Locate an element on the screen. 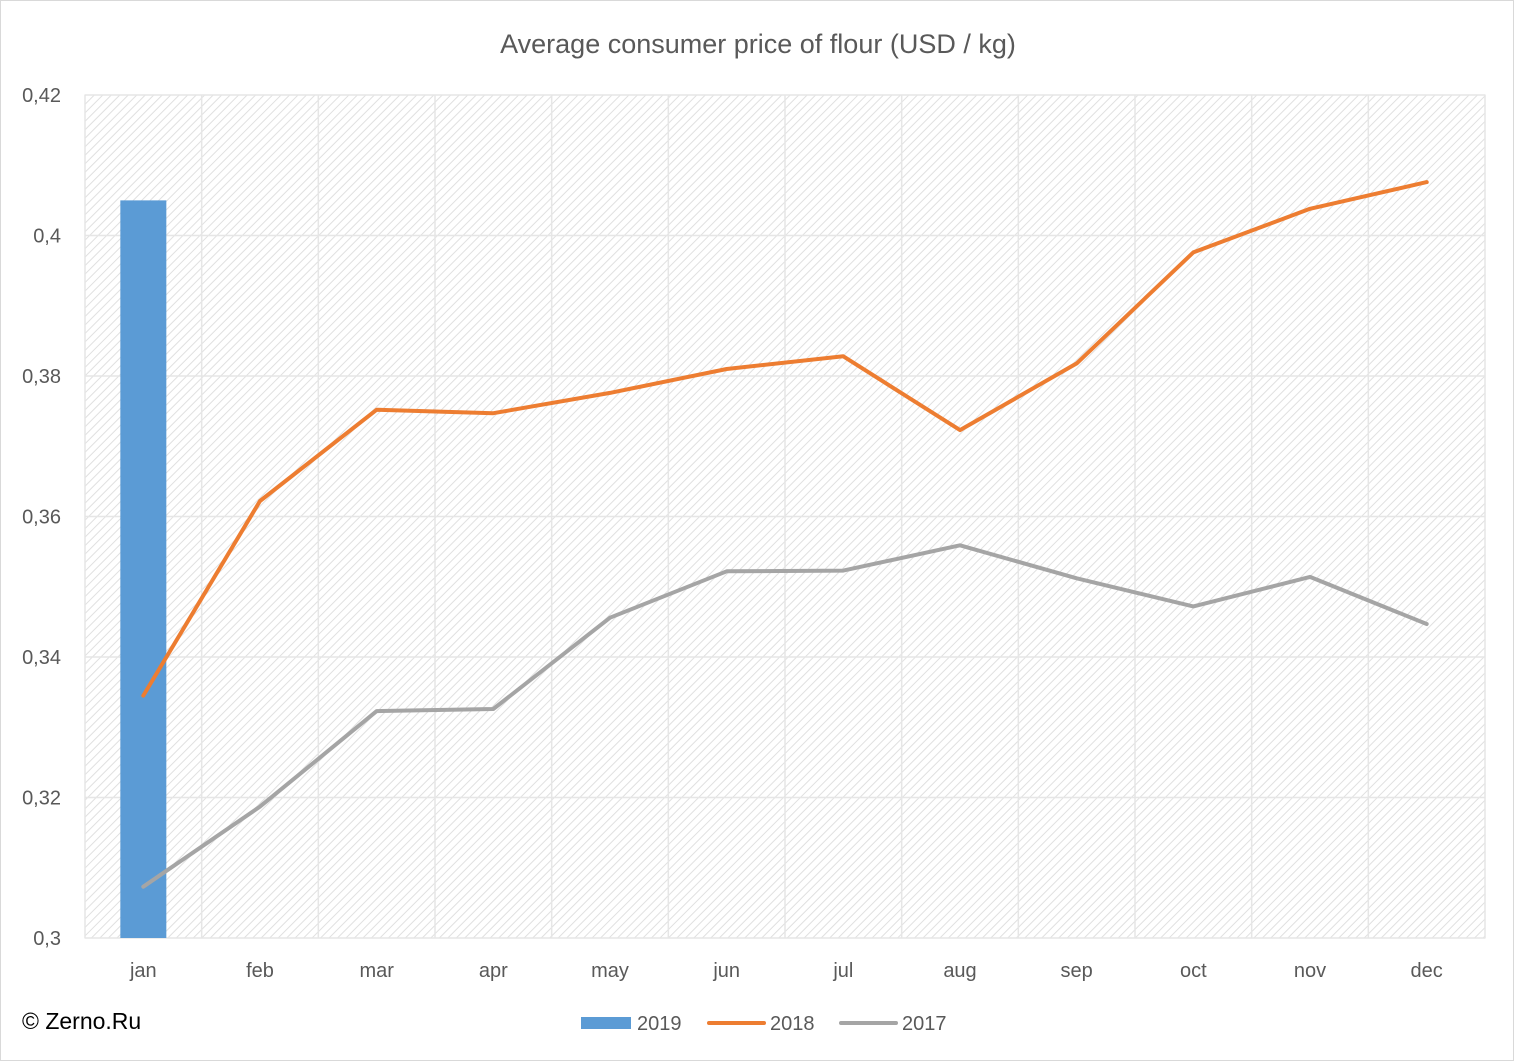  y-tick-label: 0,36 is located at coordinates (41, 518).